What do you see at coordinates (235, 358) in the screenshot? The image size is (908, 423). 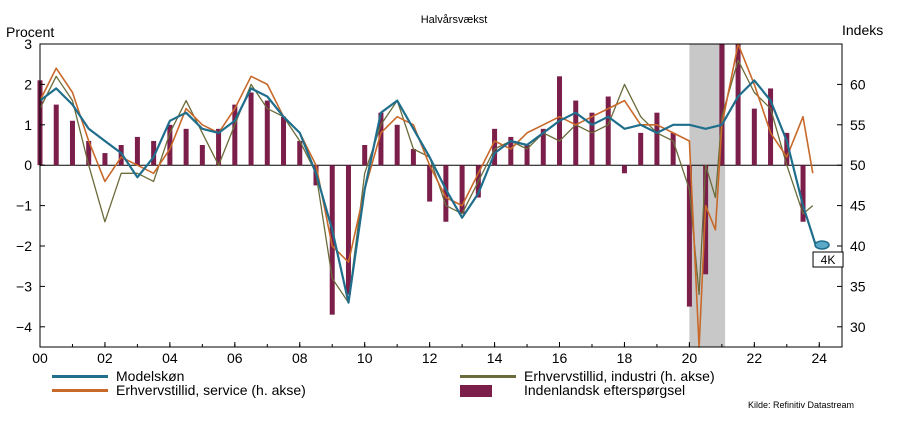 I see `x-tick-label: 06` at bounding box center [235, 358].